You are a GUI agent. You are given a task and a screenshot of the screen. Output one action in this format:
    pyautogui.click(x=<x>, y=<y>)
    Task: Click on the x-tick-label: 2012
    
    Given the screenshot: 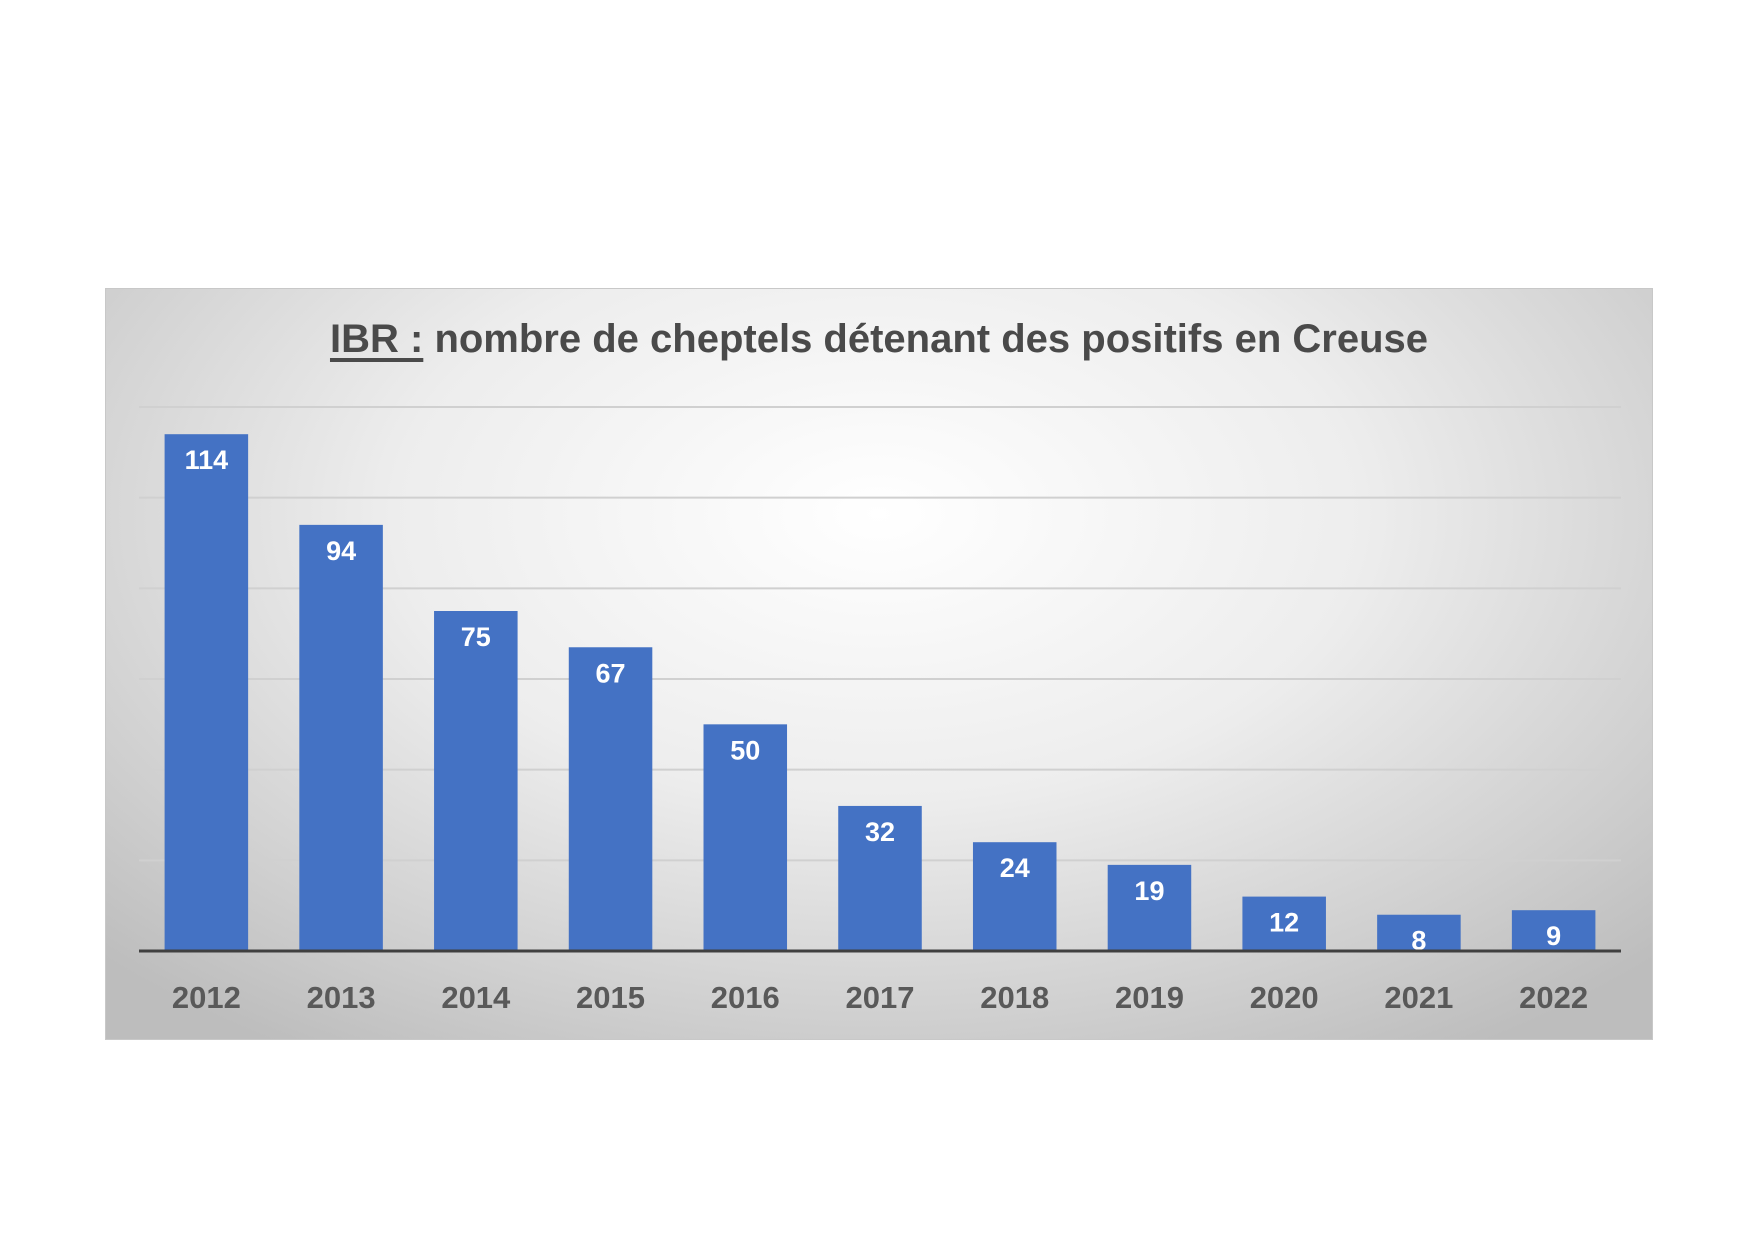 What is the action you would take?
    pyautogui.click(x=206, y=997)
    